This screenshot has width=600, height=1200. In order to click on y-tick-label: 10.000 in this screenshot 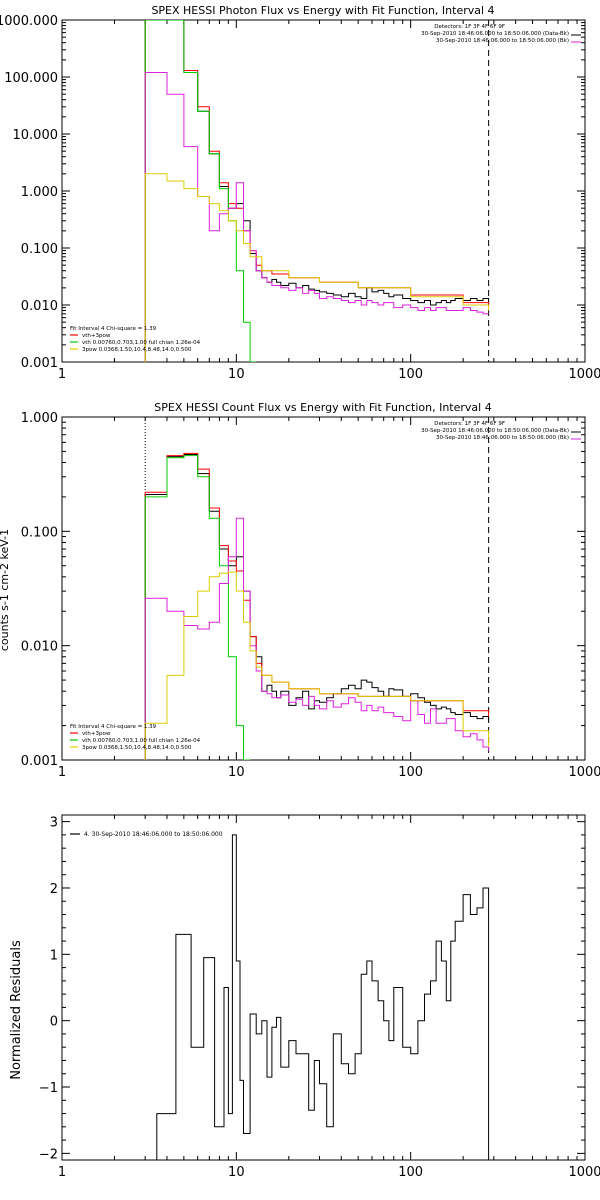, I will do `click(36, 135)`.